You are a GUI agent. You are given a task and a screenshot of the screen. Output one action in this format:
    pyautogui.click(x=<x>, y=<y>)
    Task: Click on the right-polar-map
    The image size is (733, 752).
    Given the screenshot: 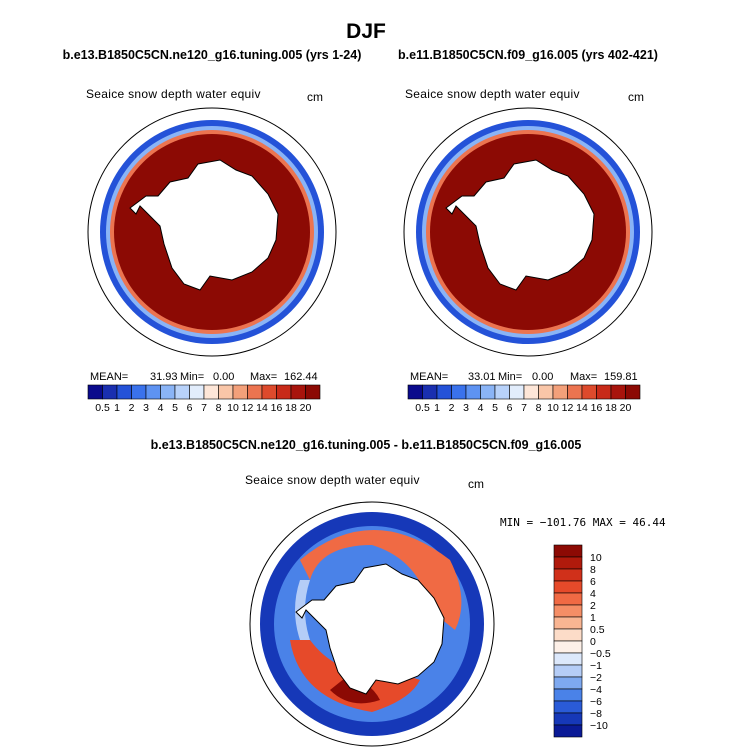 What is the action you would take?
    pyautogui.click(x=528, y=232)
    